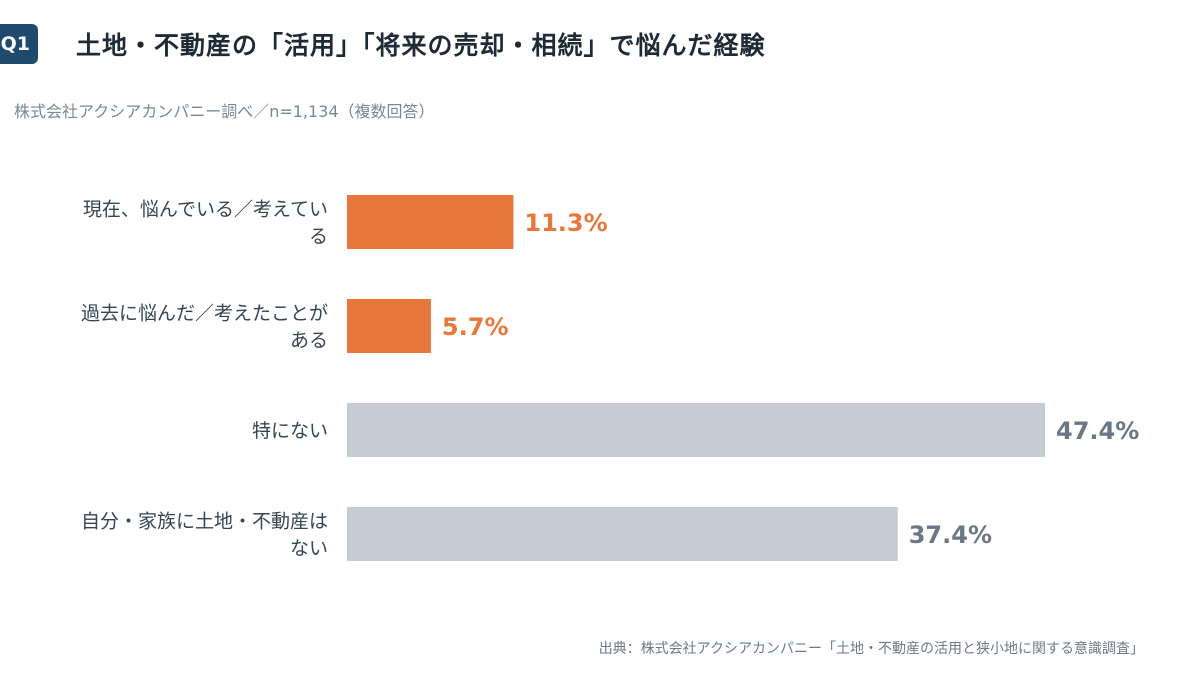  I want to click on category-label-3-line-1: ない, so click(309, 549).